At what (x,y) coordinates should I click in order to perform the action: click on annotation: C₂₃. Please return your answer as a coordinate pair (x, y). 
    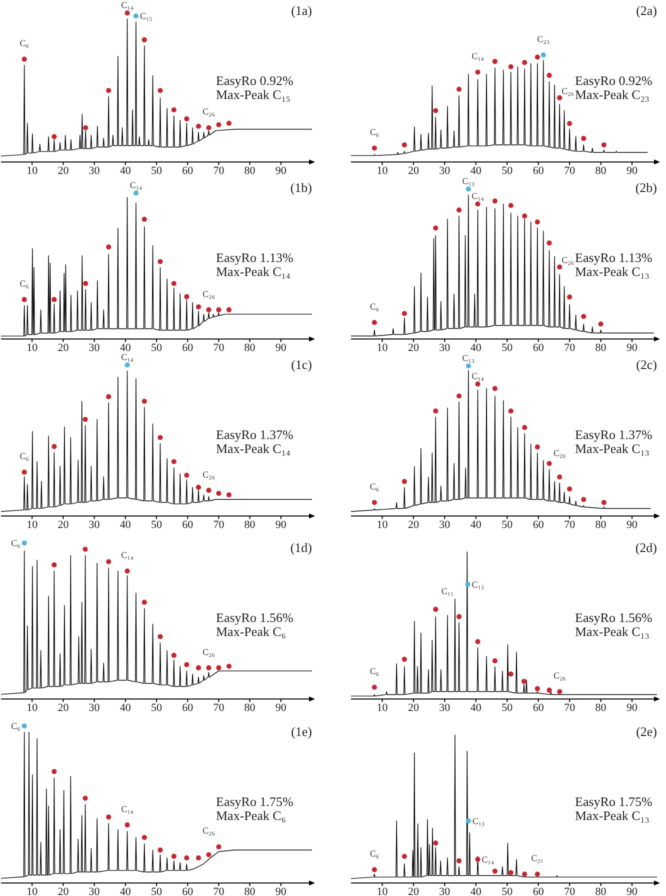
    Looking at the image, I should click on (543, 39).